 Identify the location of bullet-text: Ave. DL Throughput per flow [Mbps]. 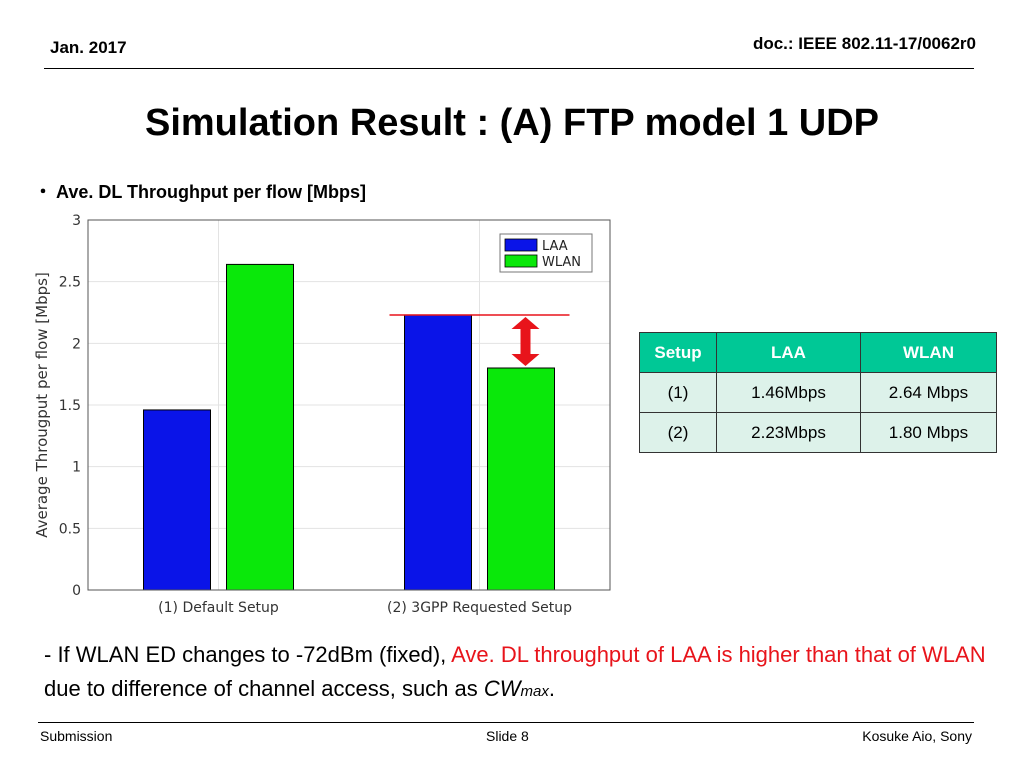
(211, 192).